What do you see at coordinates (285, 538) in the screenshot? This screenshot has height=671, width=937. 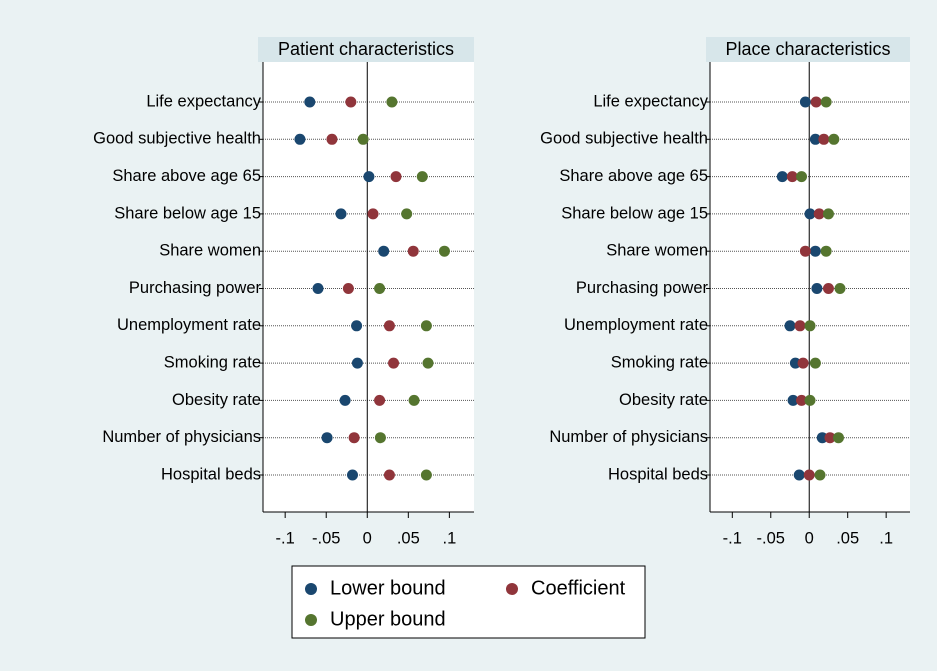 I see `x-tick-label: -.1` at bounding box center [285, 538].